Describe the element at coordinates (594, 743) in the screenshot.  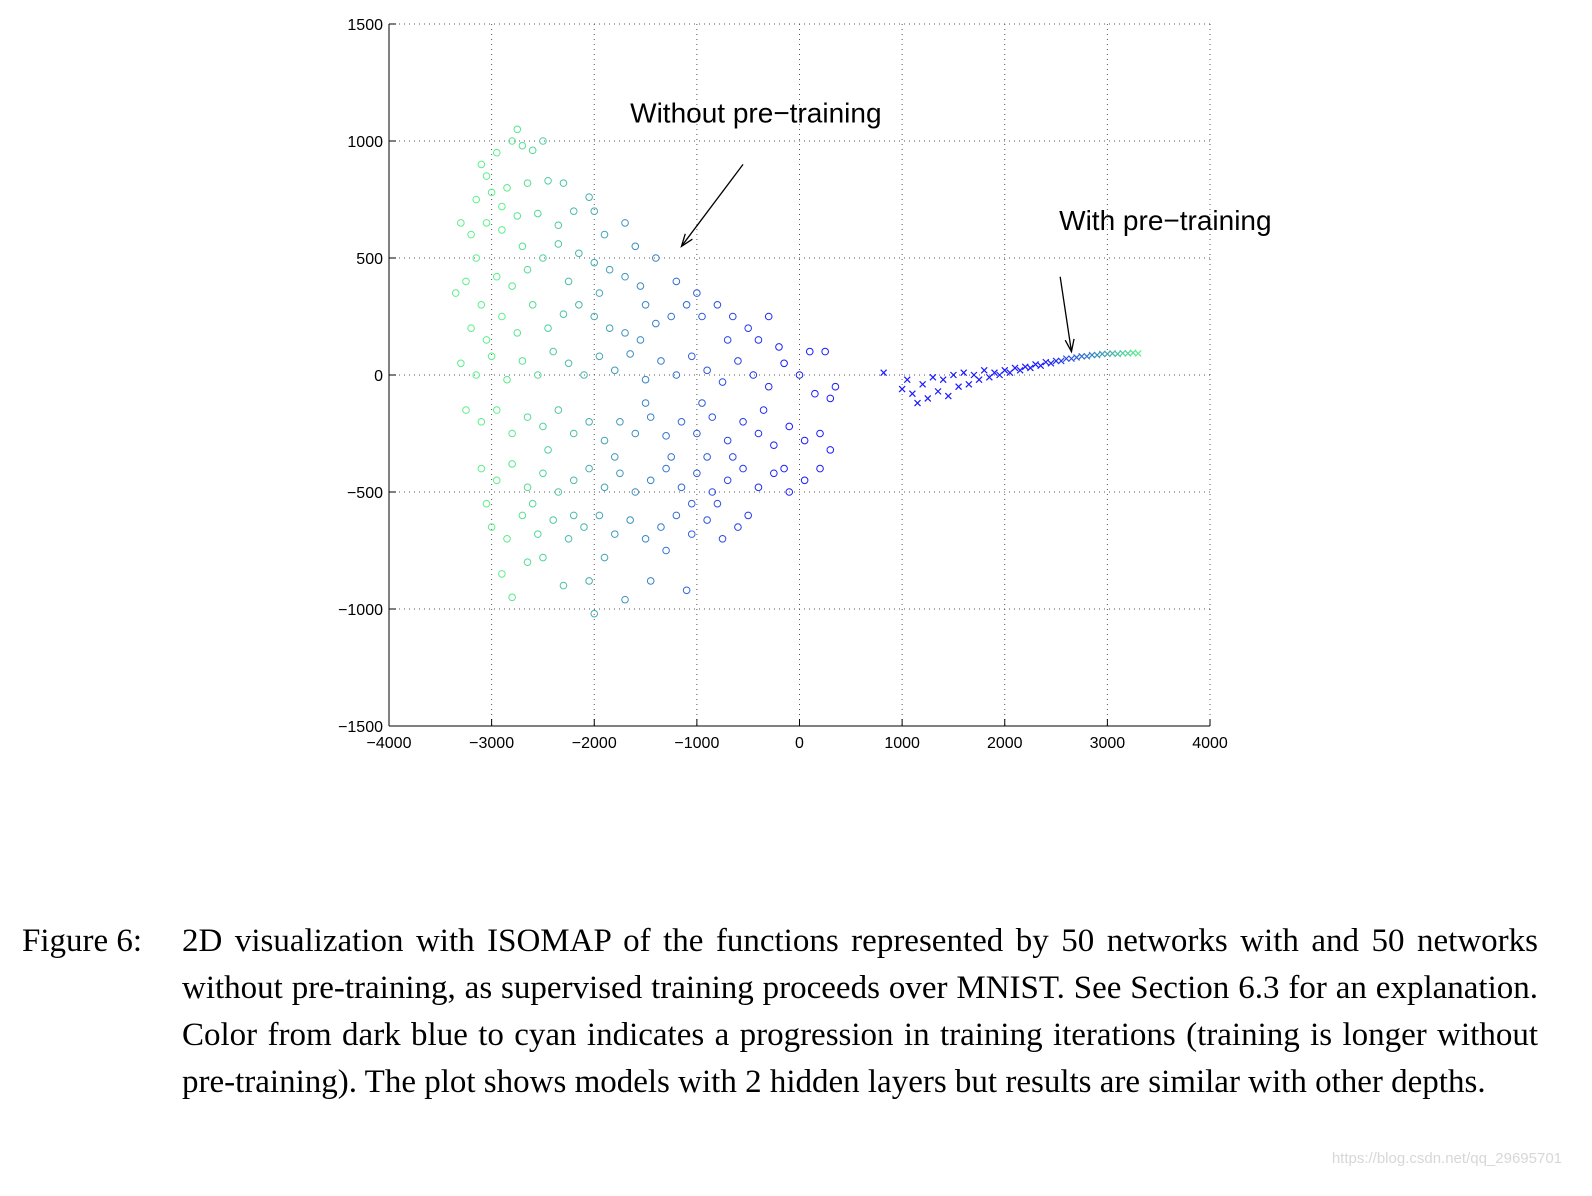
I see `x-tick-label: −2000` at that location.